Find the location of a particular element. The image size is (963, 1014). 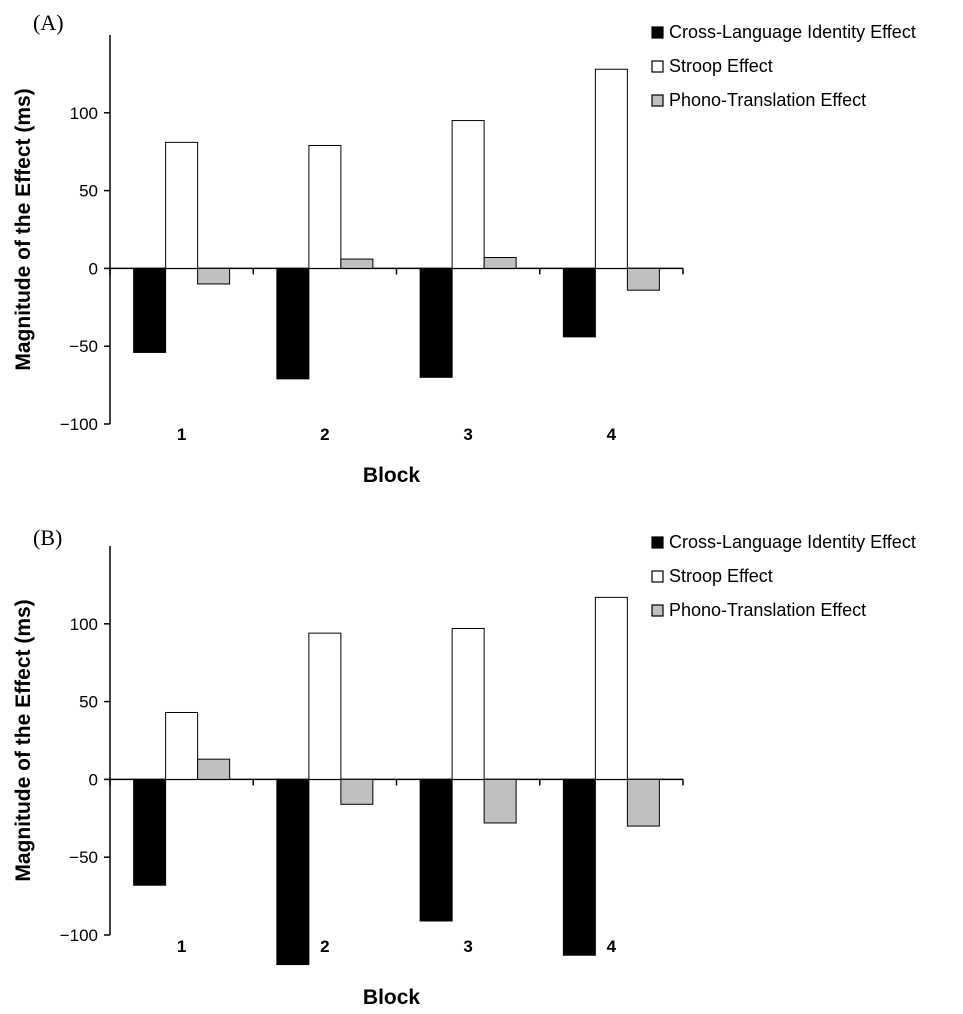

panel-1-category-label: 2 is located at coordinates (324, 434).